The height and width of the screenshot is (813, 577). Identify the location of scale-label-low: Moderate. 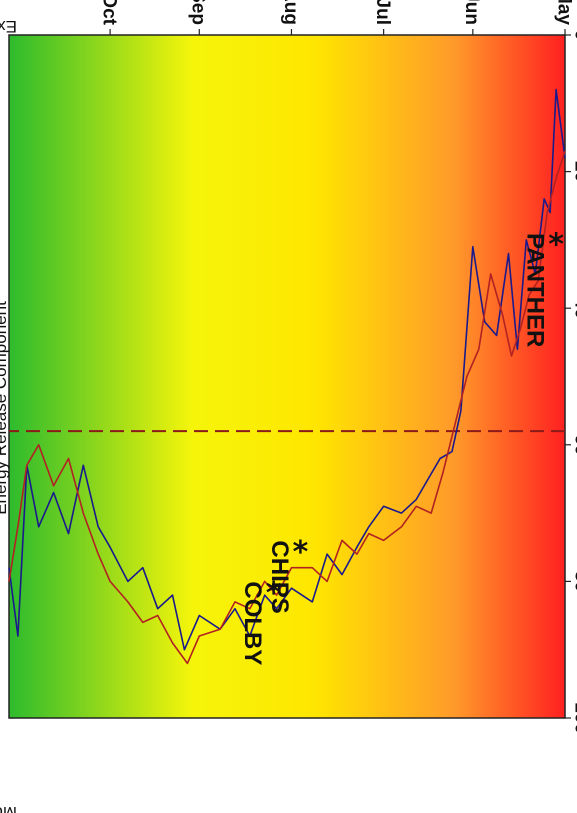
(8, 808).